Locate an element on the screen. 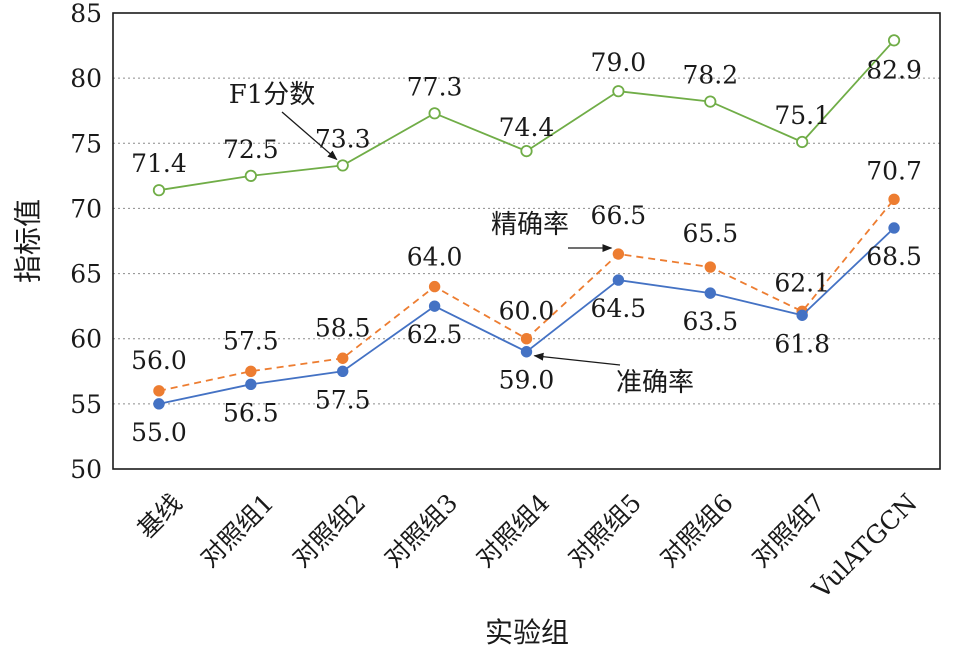  y-tick-label: 85 is located at coordinates (86, 14).